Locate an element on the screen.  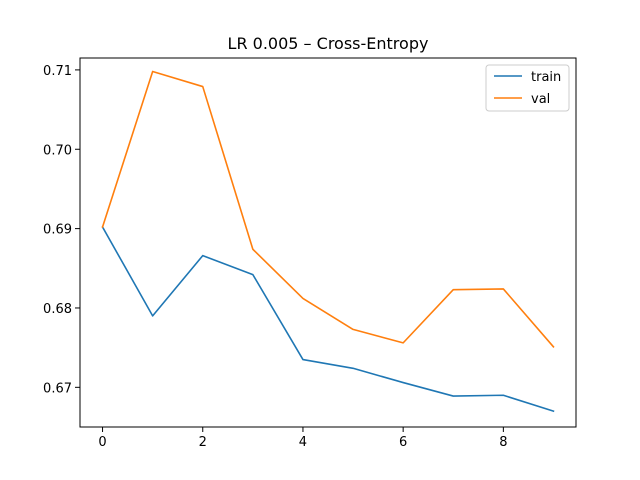
y-axis: 0.67 0.68 0.69 0.70 0.71 is located at coordinates (61, 230).